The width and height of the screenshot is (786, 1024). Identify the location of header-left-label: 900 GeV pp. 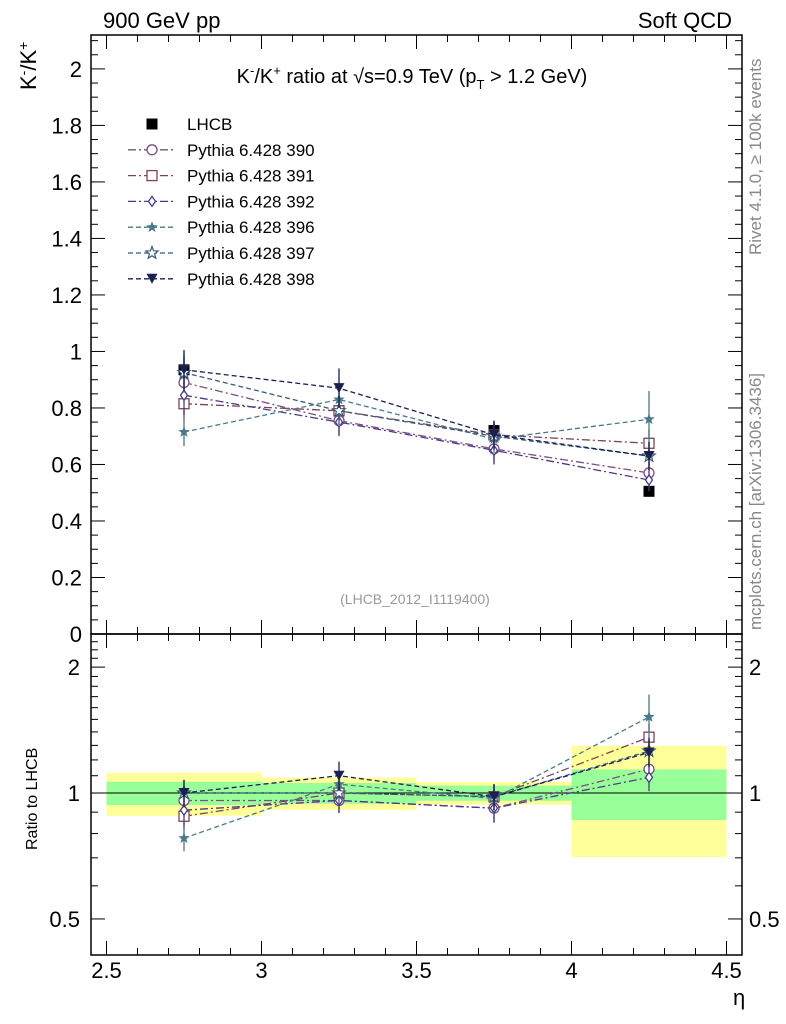
(161, 20).